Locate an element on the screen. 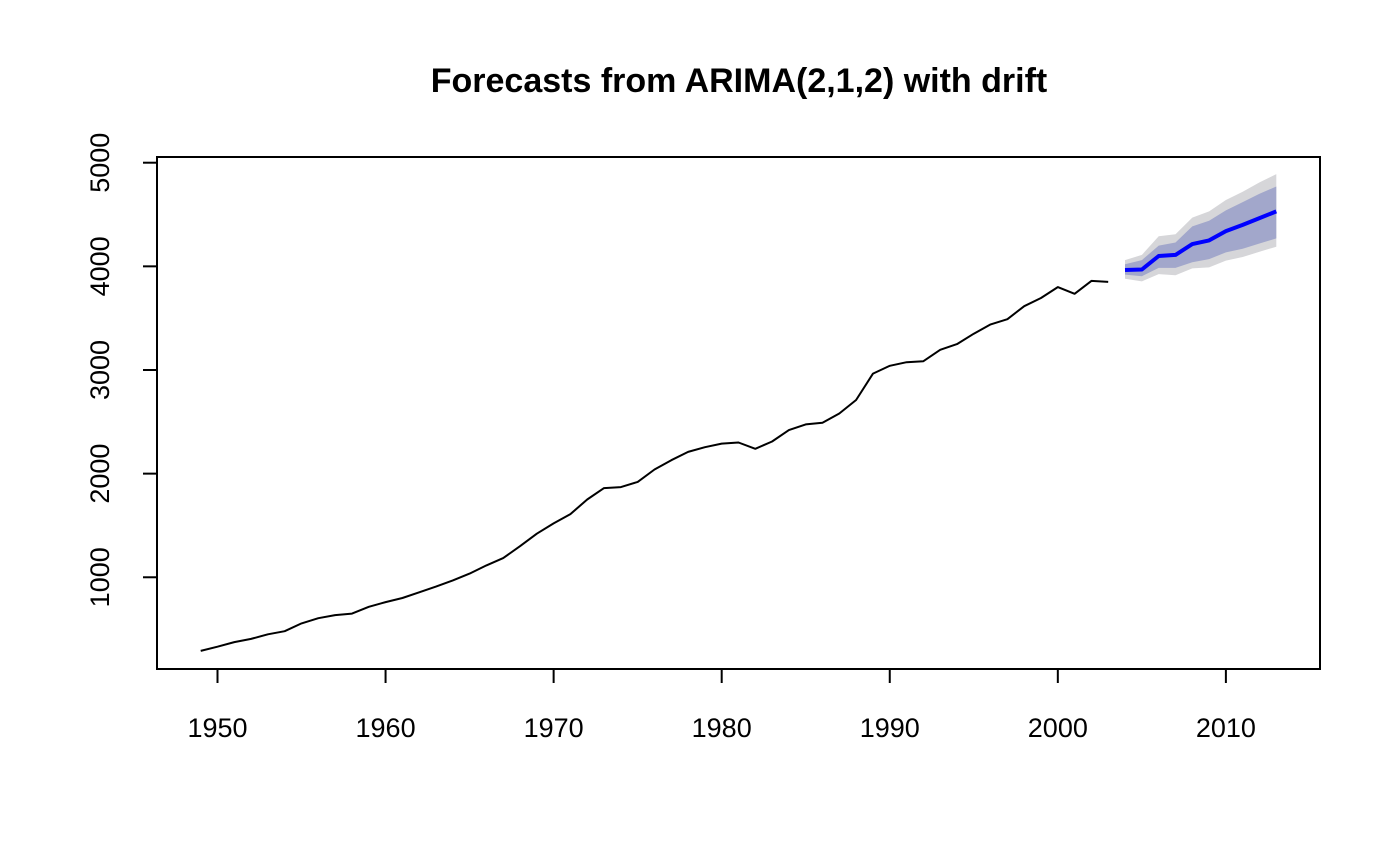 The height and width of the screenshot is (865, 1400). x-tick-label: 1960 is located at coordinates (386, 728).